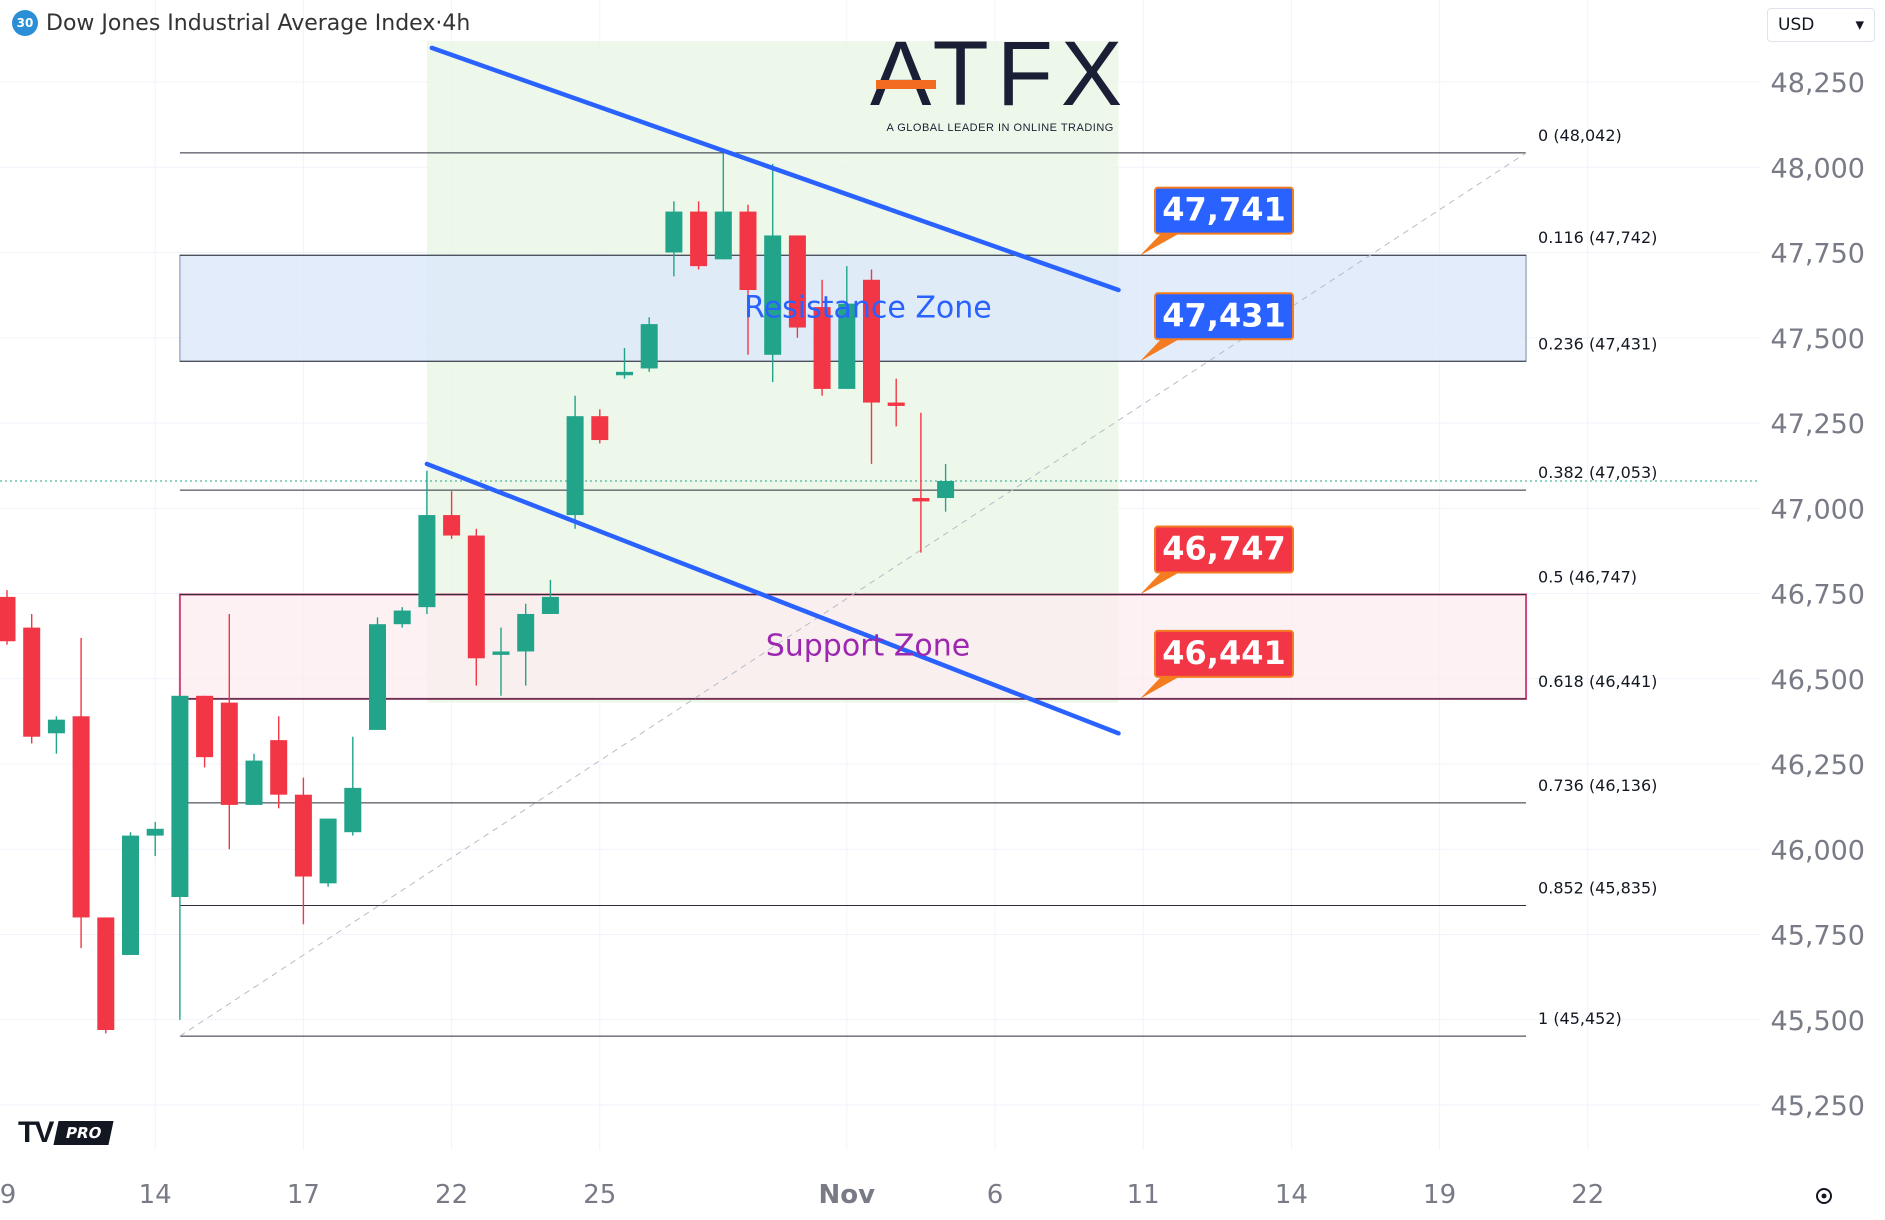  Describe the element at coordinates (1587, 1195) in the screenshot. I see `x-axis-tick-label: 22` at that location.